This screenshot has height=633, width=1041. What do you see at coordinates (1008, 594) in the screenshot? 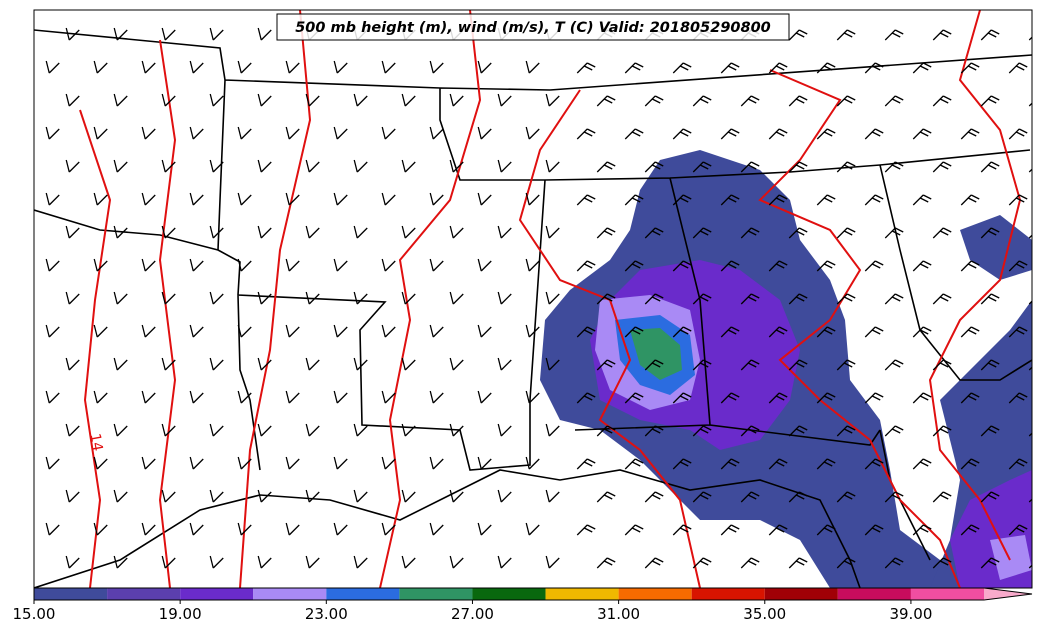
I see `colorbar-extend` at bounding box center [1008, 594].